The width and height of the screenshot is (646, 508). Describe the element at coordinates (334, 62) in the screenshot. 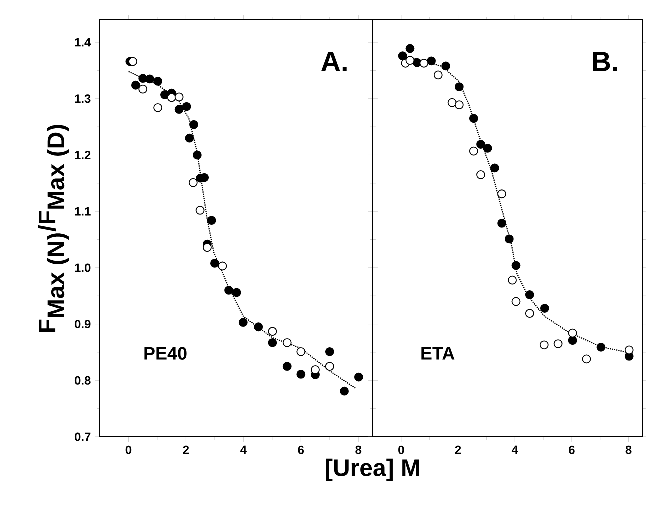

I see `annotation: A.` at that location.